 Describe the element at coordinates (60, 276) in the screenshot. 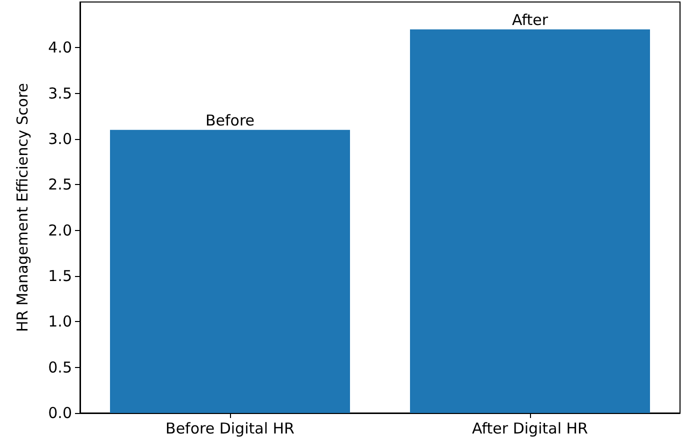

I see `y-tick-label: 1.5` at that location.